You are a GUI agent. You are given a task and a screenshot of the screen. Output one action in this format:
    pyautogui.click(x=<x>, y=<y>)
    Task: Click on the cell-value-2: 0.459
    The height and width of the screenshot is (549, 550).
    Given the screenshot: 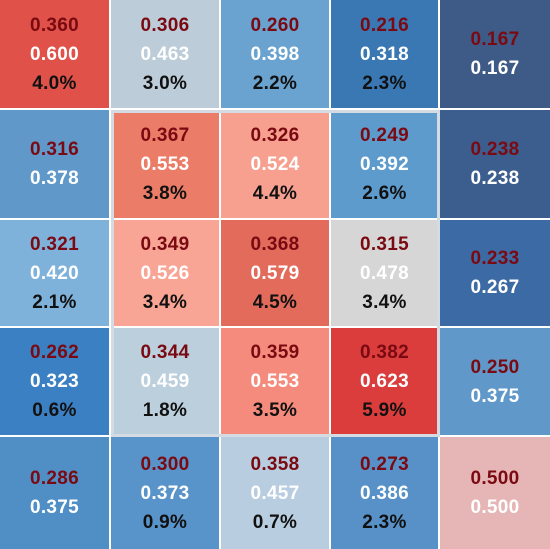 What is the action you would take?
    pyautogui.click(x=165, y=381)
    